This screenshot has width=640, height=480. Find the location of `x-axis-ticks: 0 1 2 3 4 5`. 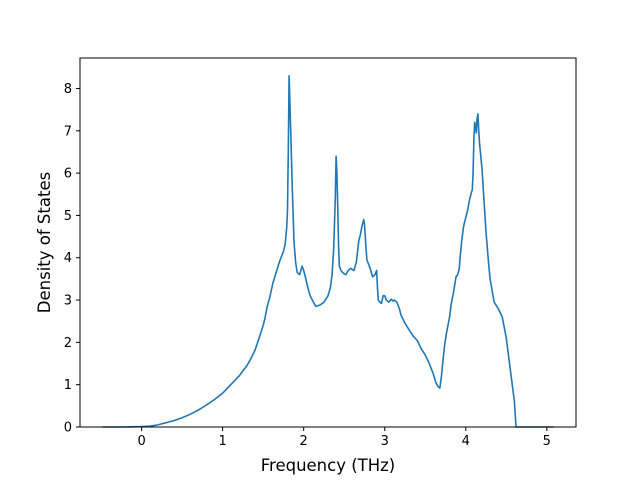

x-axis-ticks: 0 1 2 3 4 5 is located at coordinates (344, 438).